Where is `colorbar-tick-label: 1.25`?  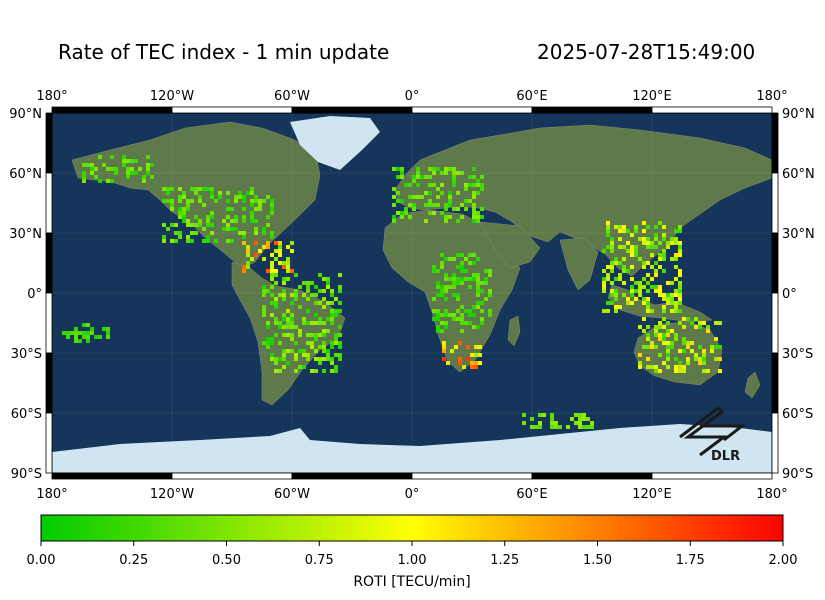
colorbar-tick-label: 1.25 is located at coordinates (504, 560).